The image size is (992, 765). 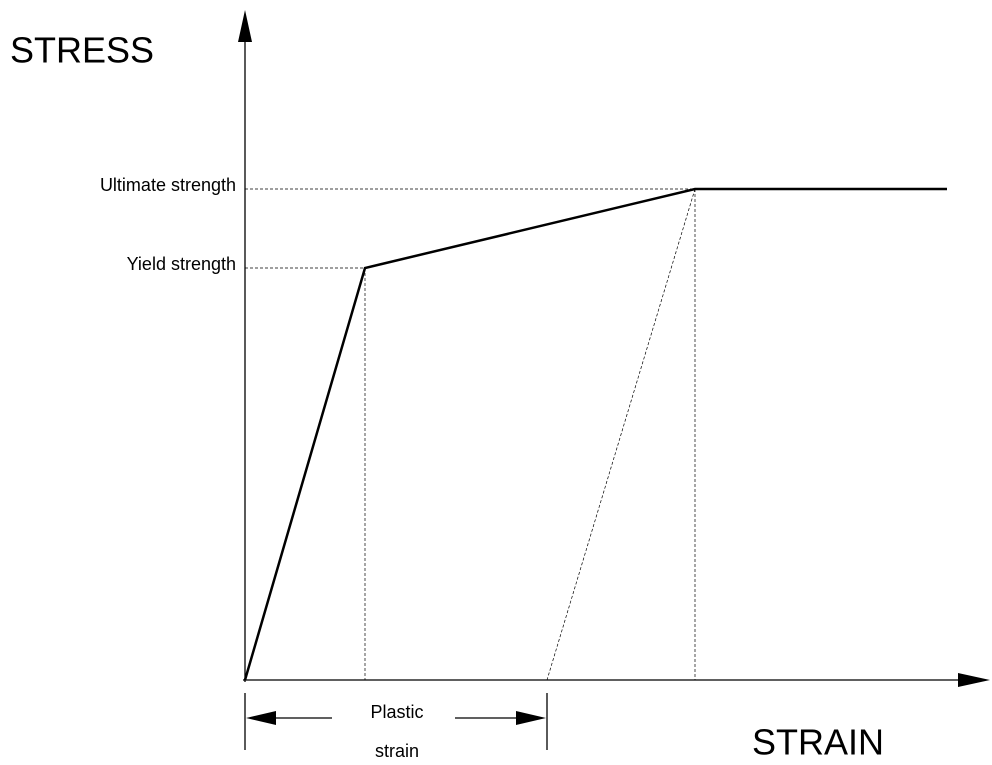 What do you see at coordinates (82, 50) in the screenshot?
I see `y-axis-label: STRESS` at bounding box center [82, 50].